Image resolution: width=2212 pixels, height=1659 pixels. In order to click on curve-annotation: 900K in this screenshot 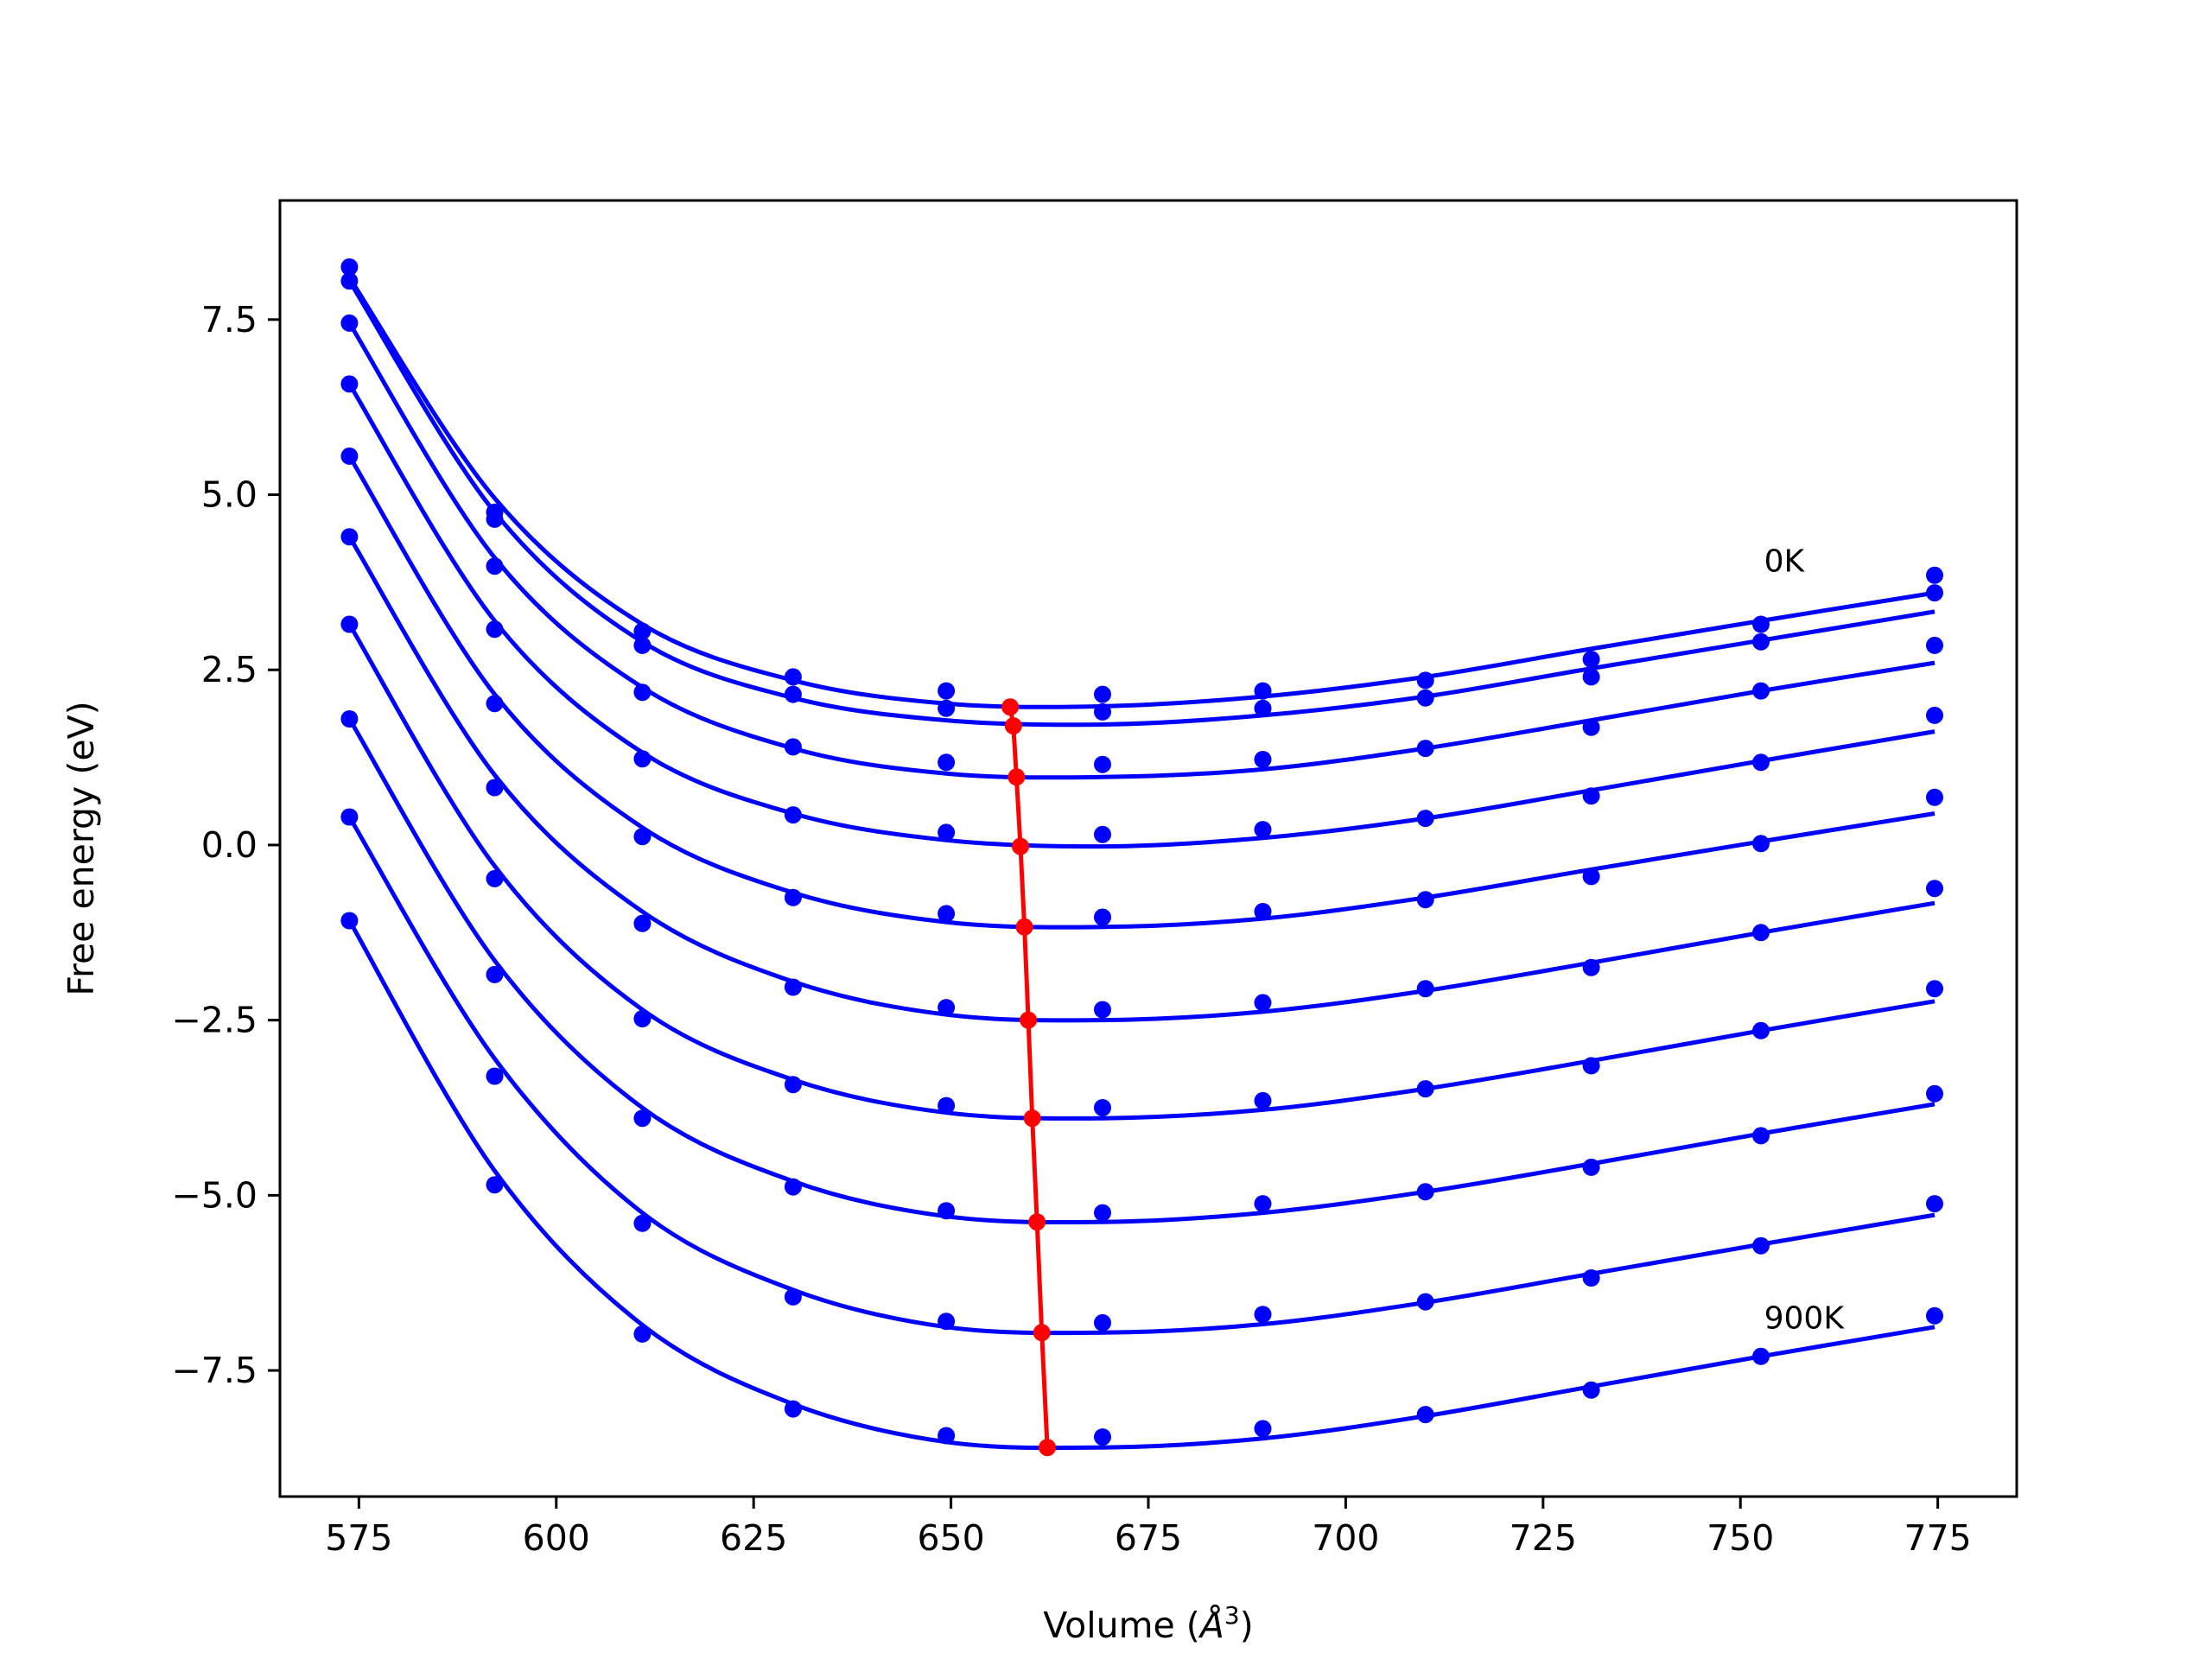, I will do `click(1805, 1318)`.